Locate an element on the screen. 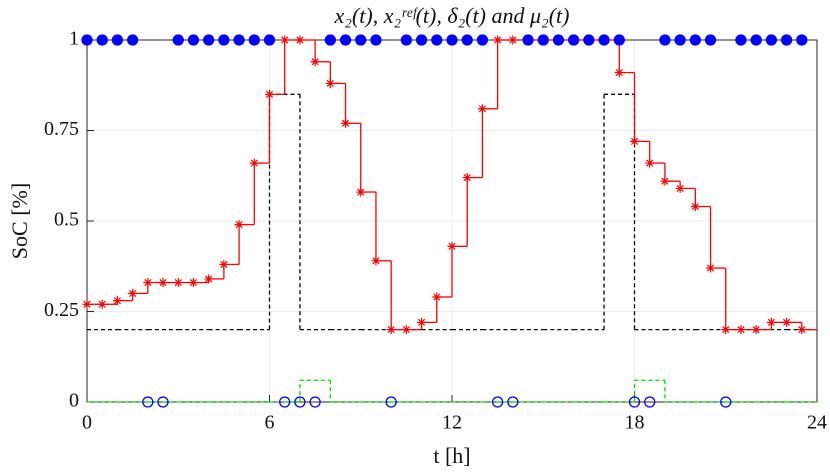 This screenshot has width=830, height=474. chart-title: x₂(t), x₂ʳᵉᶠ(t), δ₂(t) and μ₂(t) is located at coordinates (452, 15).